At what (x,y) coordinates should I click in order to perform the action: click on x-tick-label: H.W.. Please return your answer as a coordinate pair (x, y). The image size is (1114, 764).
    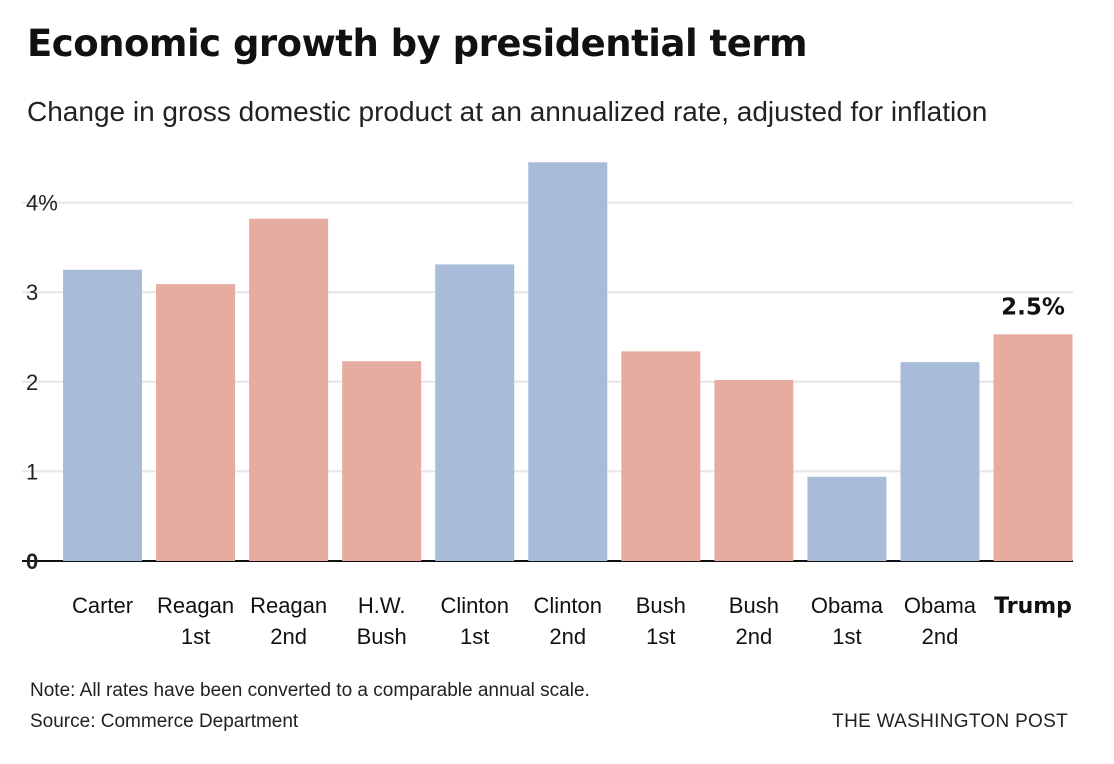
    Looking at the image, I should click on (382, 605).